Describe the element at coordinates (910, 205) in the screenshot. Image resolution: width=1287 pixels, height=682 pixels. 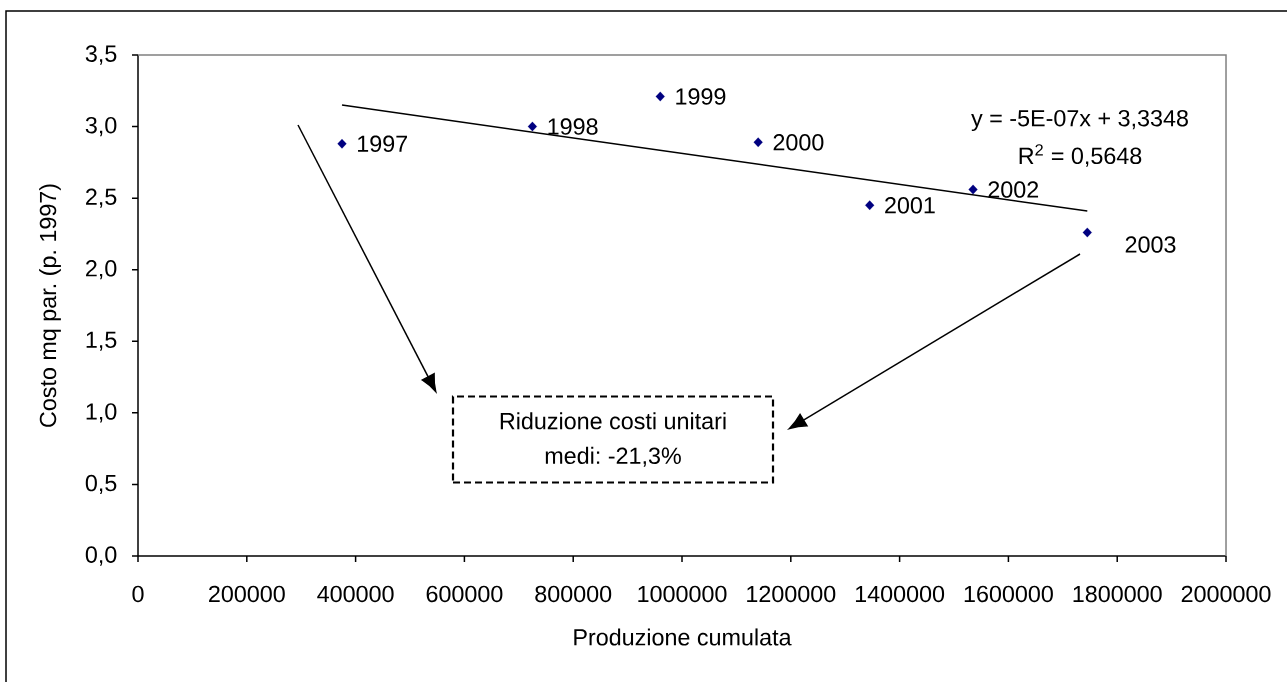
I see `annotation: 2001` at that location.